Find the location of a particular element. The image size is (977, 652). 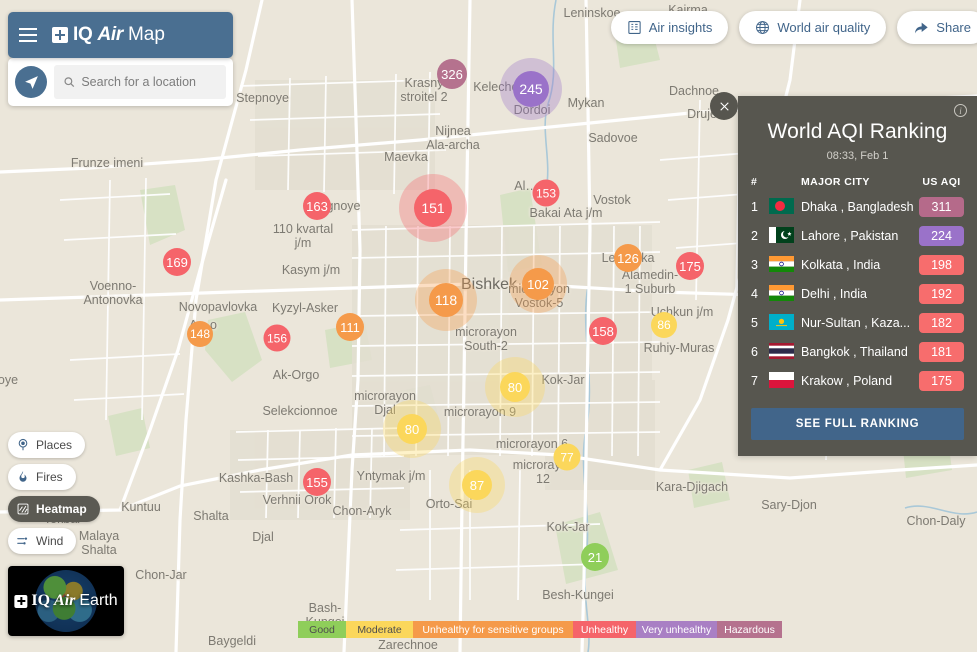

ranking-row-aqi: 182 is located at coordinates (941, 323).